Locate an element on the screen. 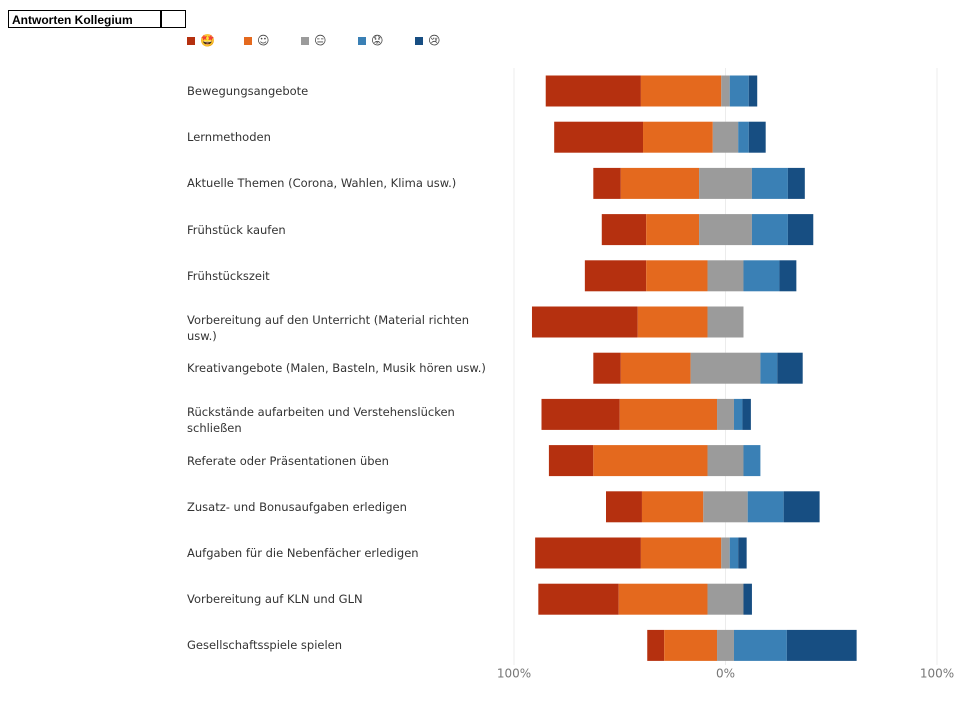 This screenshot has height=701, width=972. chart-title: Antworten Kollegium is located at coordinates (84, 19).